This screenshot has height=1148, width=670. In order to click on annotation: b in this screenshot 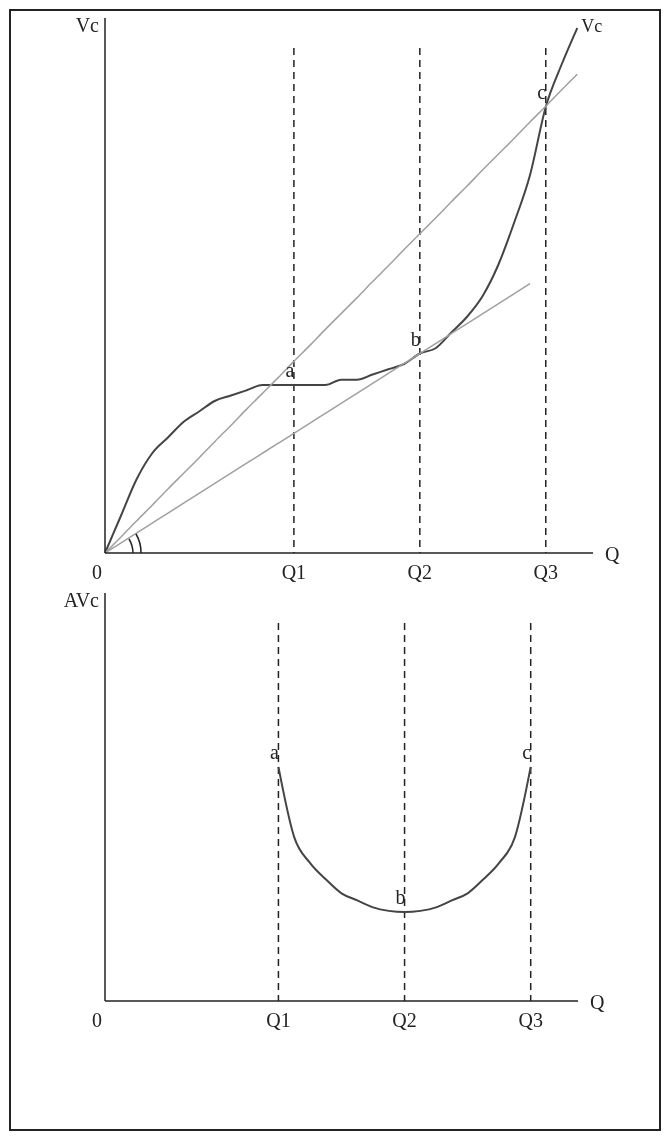, I will do `click(415, 338)`.